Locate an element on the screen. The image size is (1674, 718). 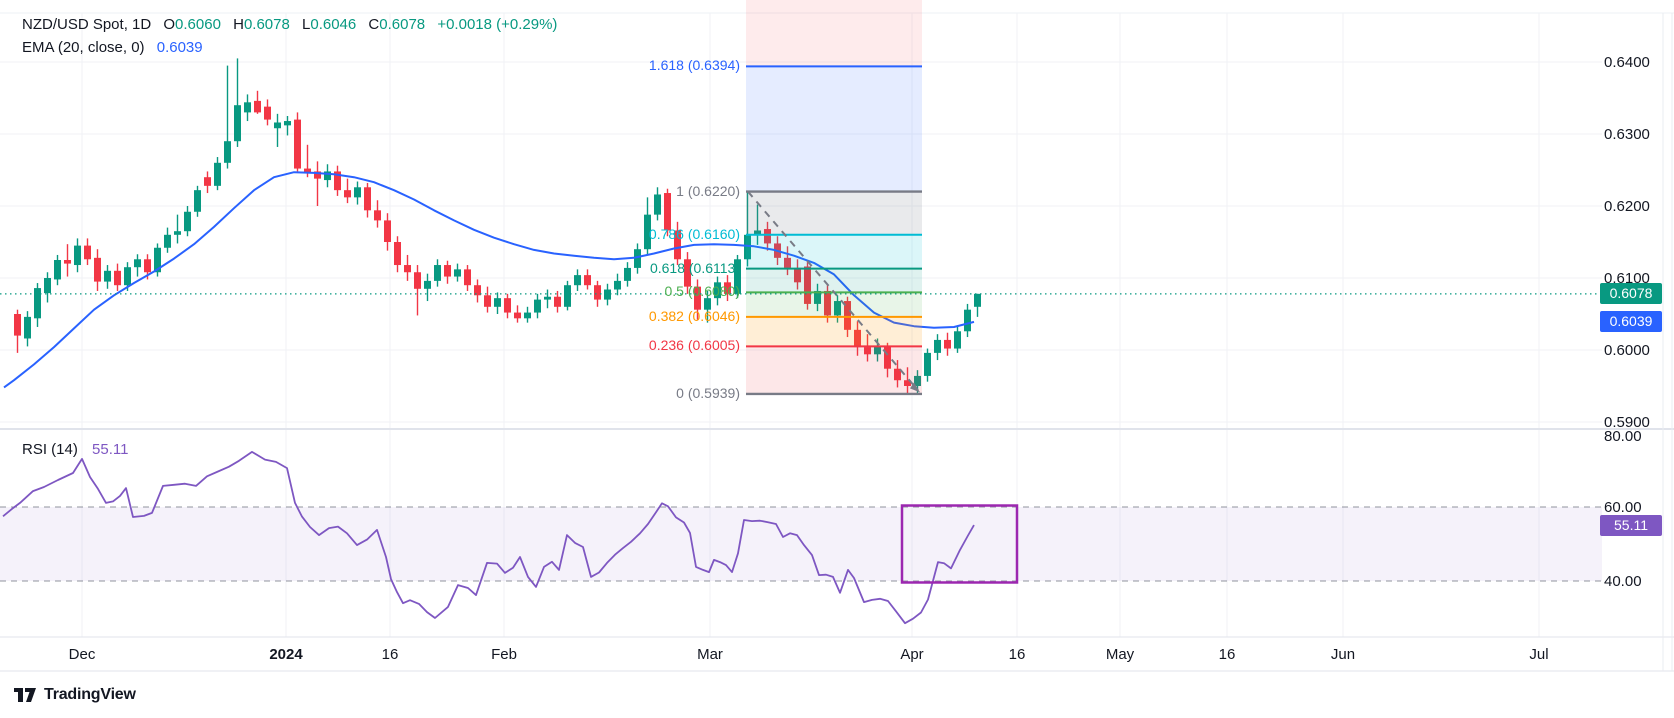
close-label: C is located at coordinates (374, 24).